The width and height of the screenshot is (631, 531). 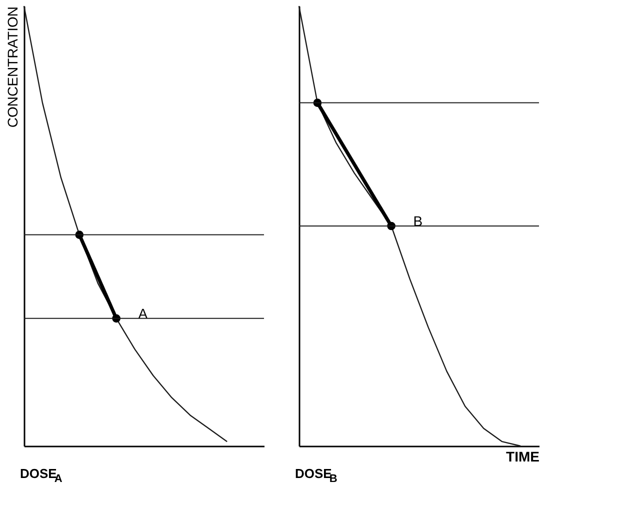 I want to click on x-axis-title: TIME, so click(x=523, y=456).